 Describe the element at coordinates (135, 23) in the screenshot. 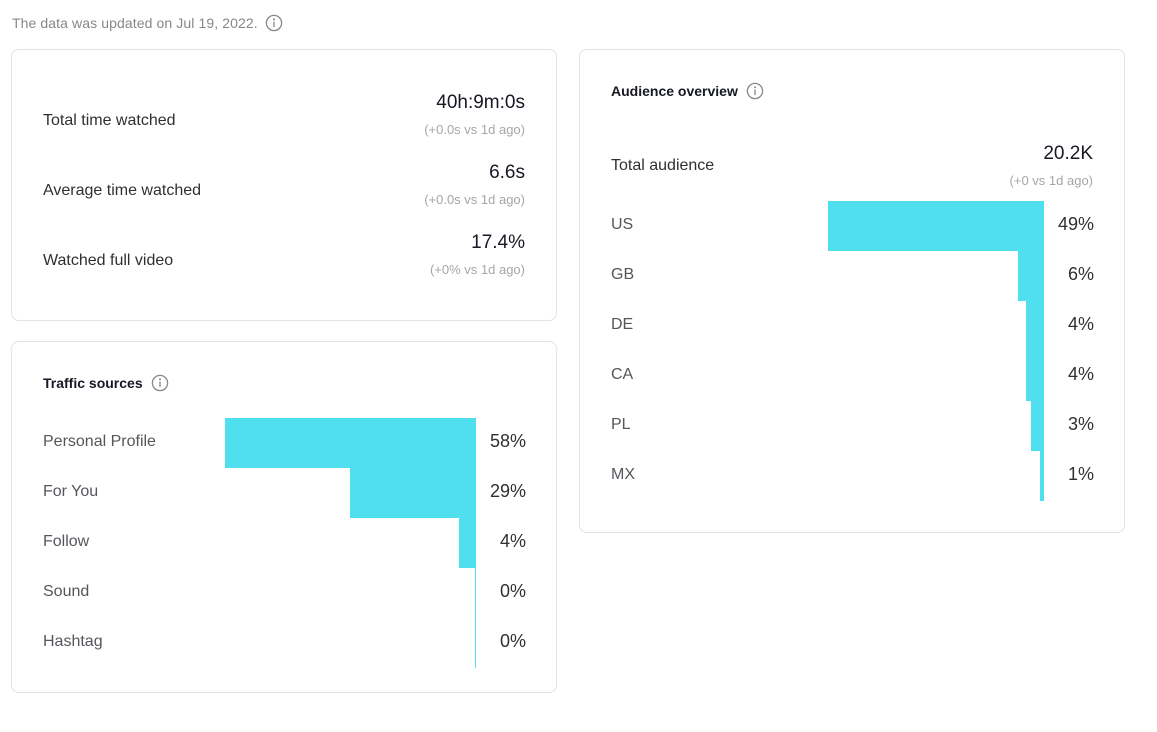

I see `data-update-text: The data was updated on Jul 19, 2022.` at that location.